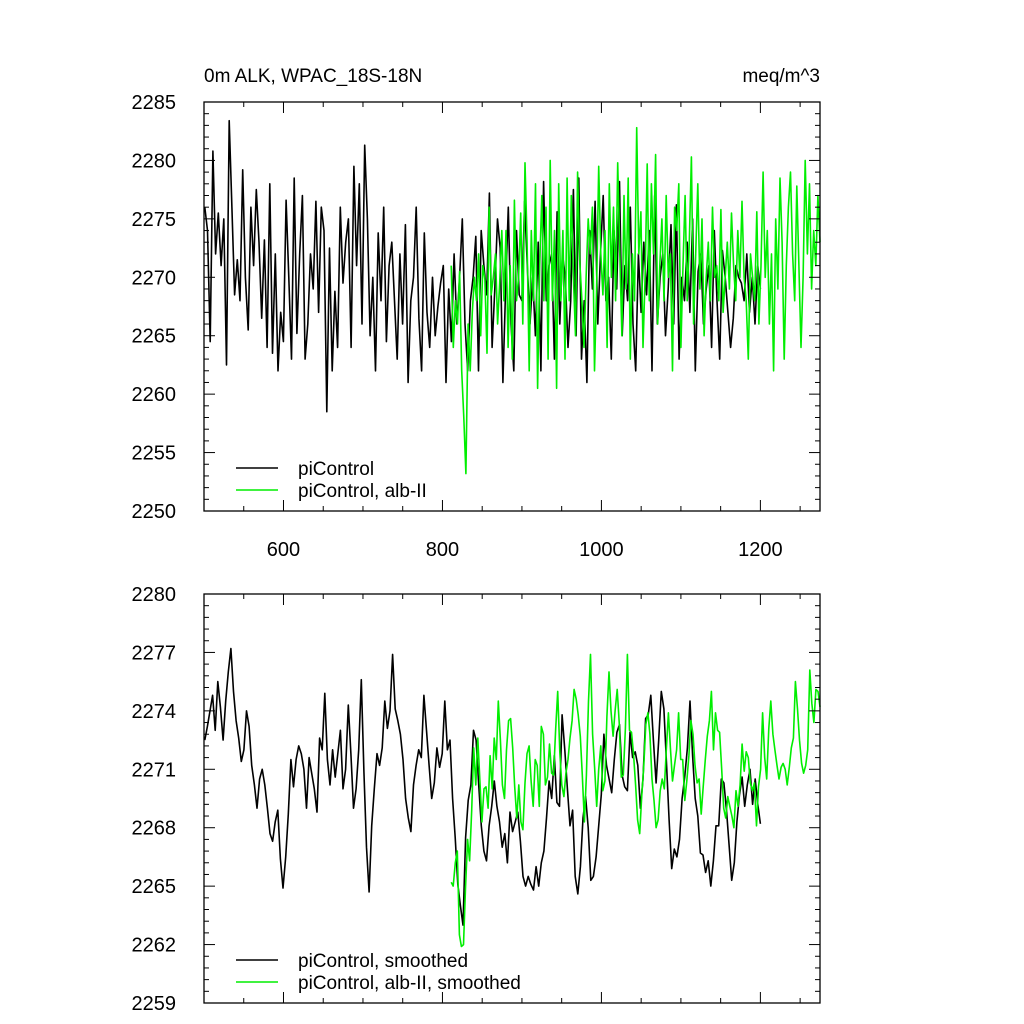 The image size is (1024, 1024). What do you see at coordinates (154, 946) in the screenshot?
I see `y-tick-label: 2262` at bounding box center [154, 946].